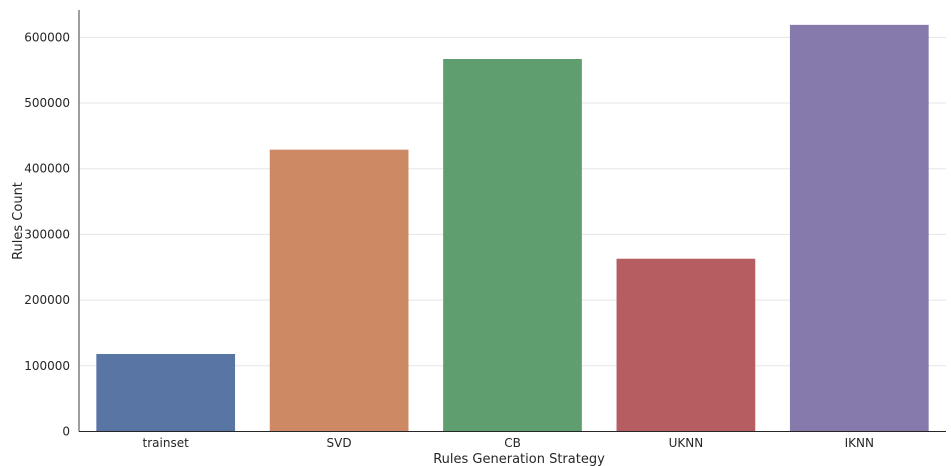  Describe the element at coordinates (859, 443) in the screenshot. I see `x-tick-label: IKNN` at that location.